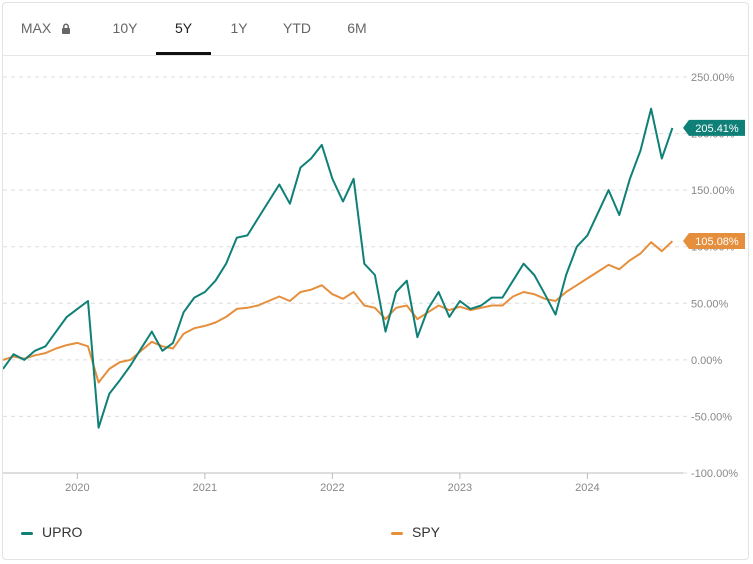  I want to click on last-value-flag-spy, so click(714, 241).